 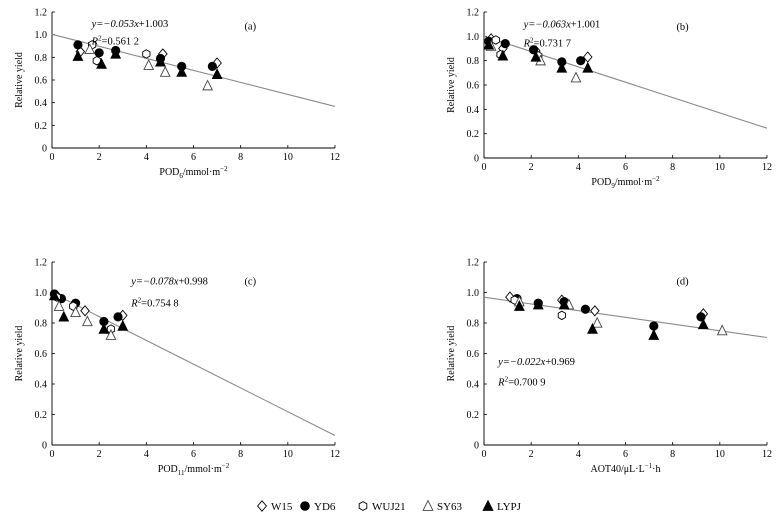 I want to click on legend-label: LYPJ, so click(x=509, y=507).